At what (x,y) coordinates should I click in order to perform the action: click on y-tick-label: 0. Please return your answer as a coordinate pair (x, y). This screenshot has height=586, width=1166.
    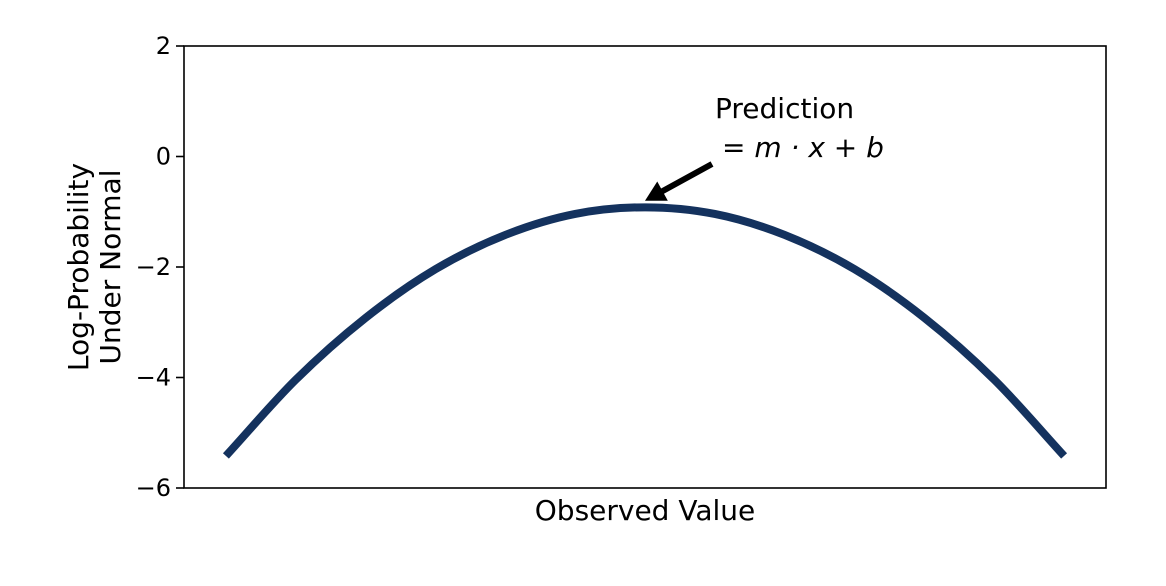
    Looking at the image, I should click on (163, 157).